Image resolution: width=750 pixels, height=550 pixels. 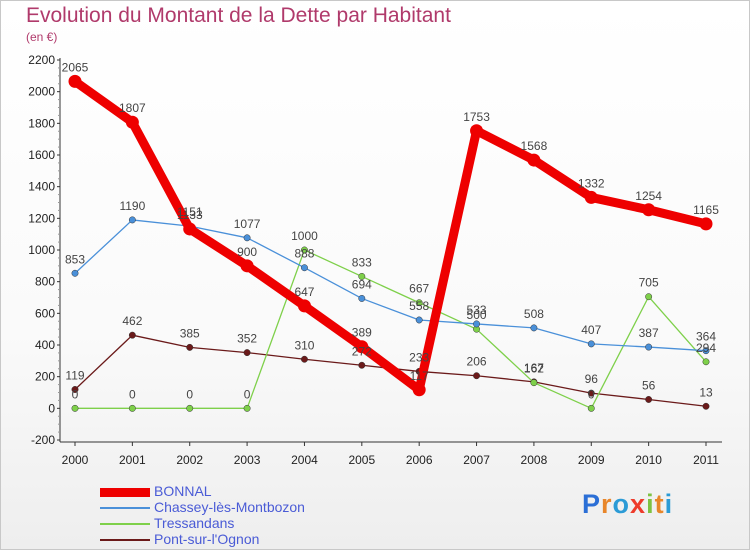 I want to click on data-label: 508, so click(x=534, y=314).